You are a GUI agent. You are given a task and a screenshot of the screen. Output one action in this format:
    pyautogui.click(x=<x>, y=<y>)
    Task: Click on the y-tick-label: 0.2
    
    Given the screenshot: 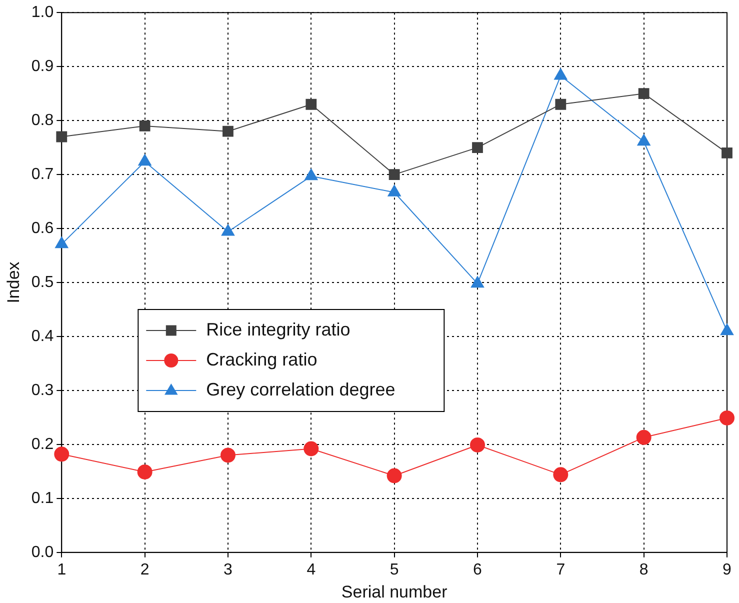 What is the action you would take?
    pyautogui.click(x=42, y=444)
    